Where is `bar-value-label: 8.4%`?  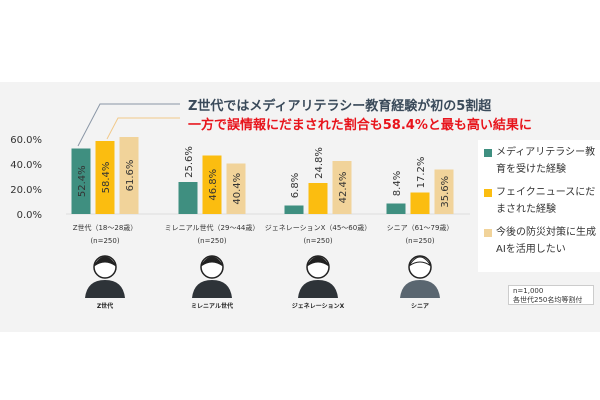 bar-value-label: 8.4% is located at coordinates (397, 183).